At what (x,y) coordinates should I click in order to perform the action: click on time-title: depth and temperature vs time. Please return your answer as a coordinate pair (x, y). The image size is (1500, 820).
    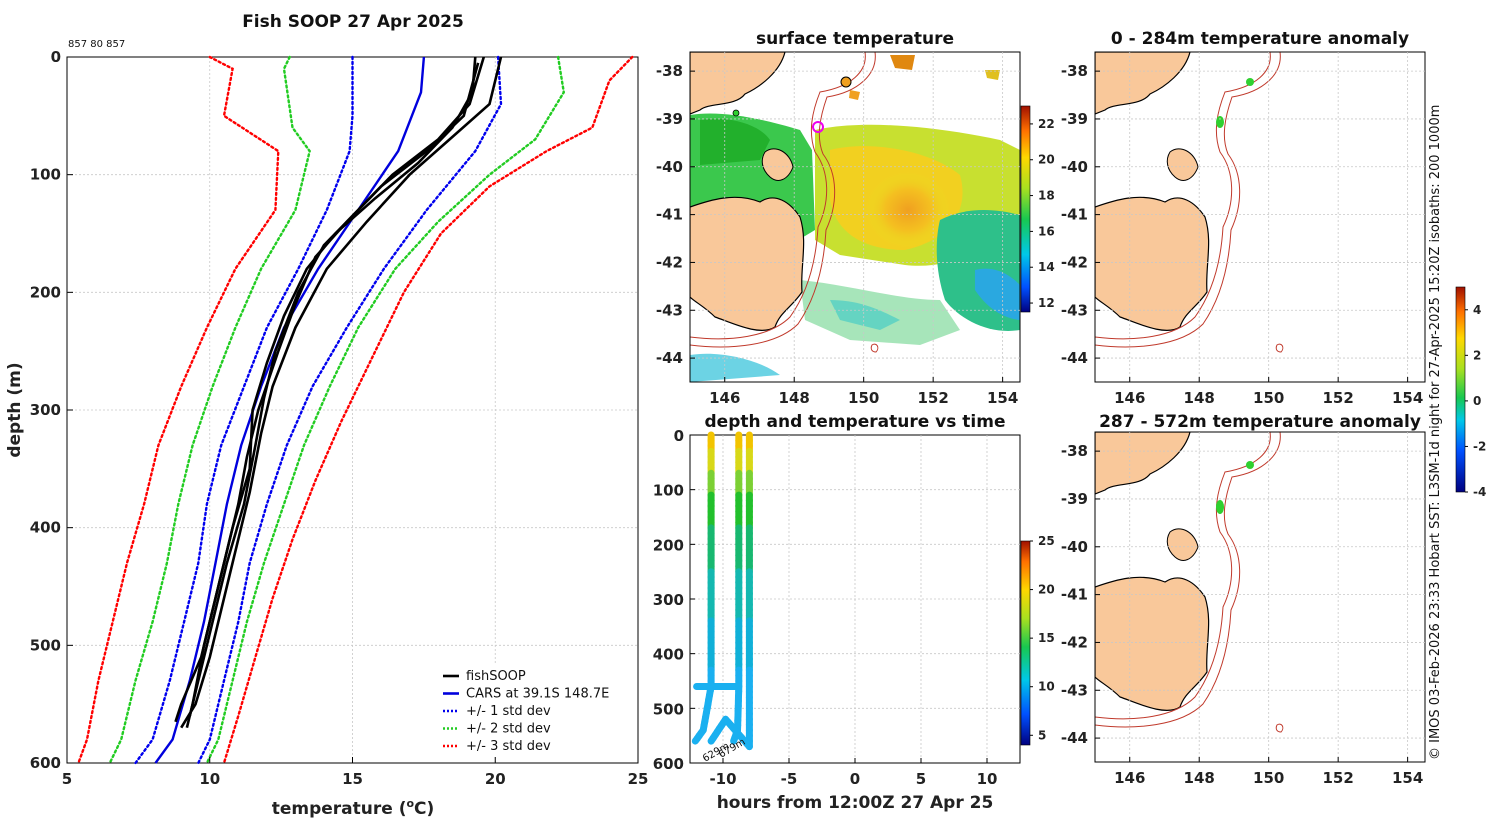
    Looking at the image, I should click on (855, 422).